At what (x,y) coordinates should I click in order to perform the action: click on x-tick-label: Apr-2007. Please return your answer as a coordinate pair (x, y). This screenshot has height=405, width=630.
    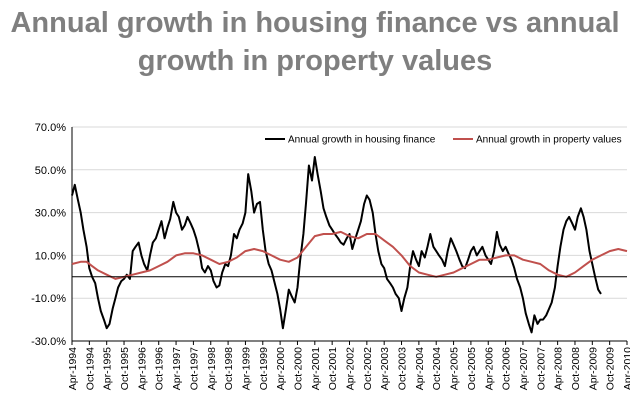
    Looking at the image, I should click on (524, 368).